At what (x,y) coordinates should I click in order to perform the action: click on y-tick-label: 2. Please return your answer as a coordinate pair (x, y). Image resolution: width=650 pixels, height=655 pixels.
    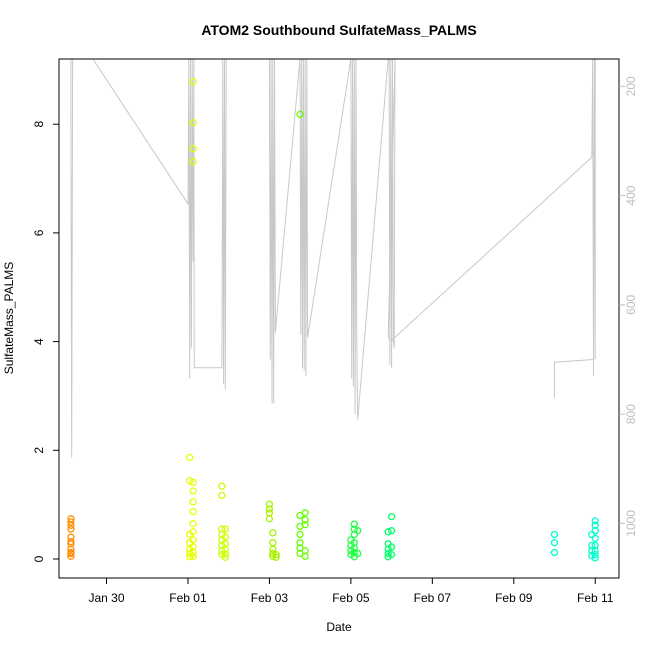
    Looking at the image, I should click on (39, 450).